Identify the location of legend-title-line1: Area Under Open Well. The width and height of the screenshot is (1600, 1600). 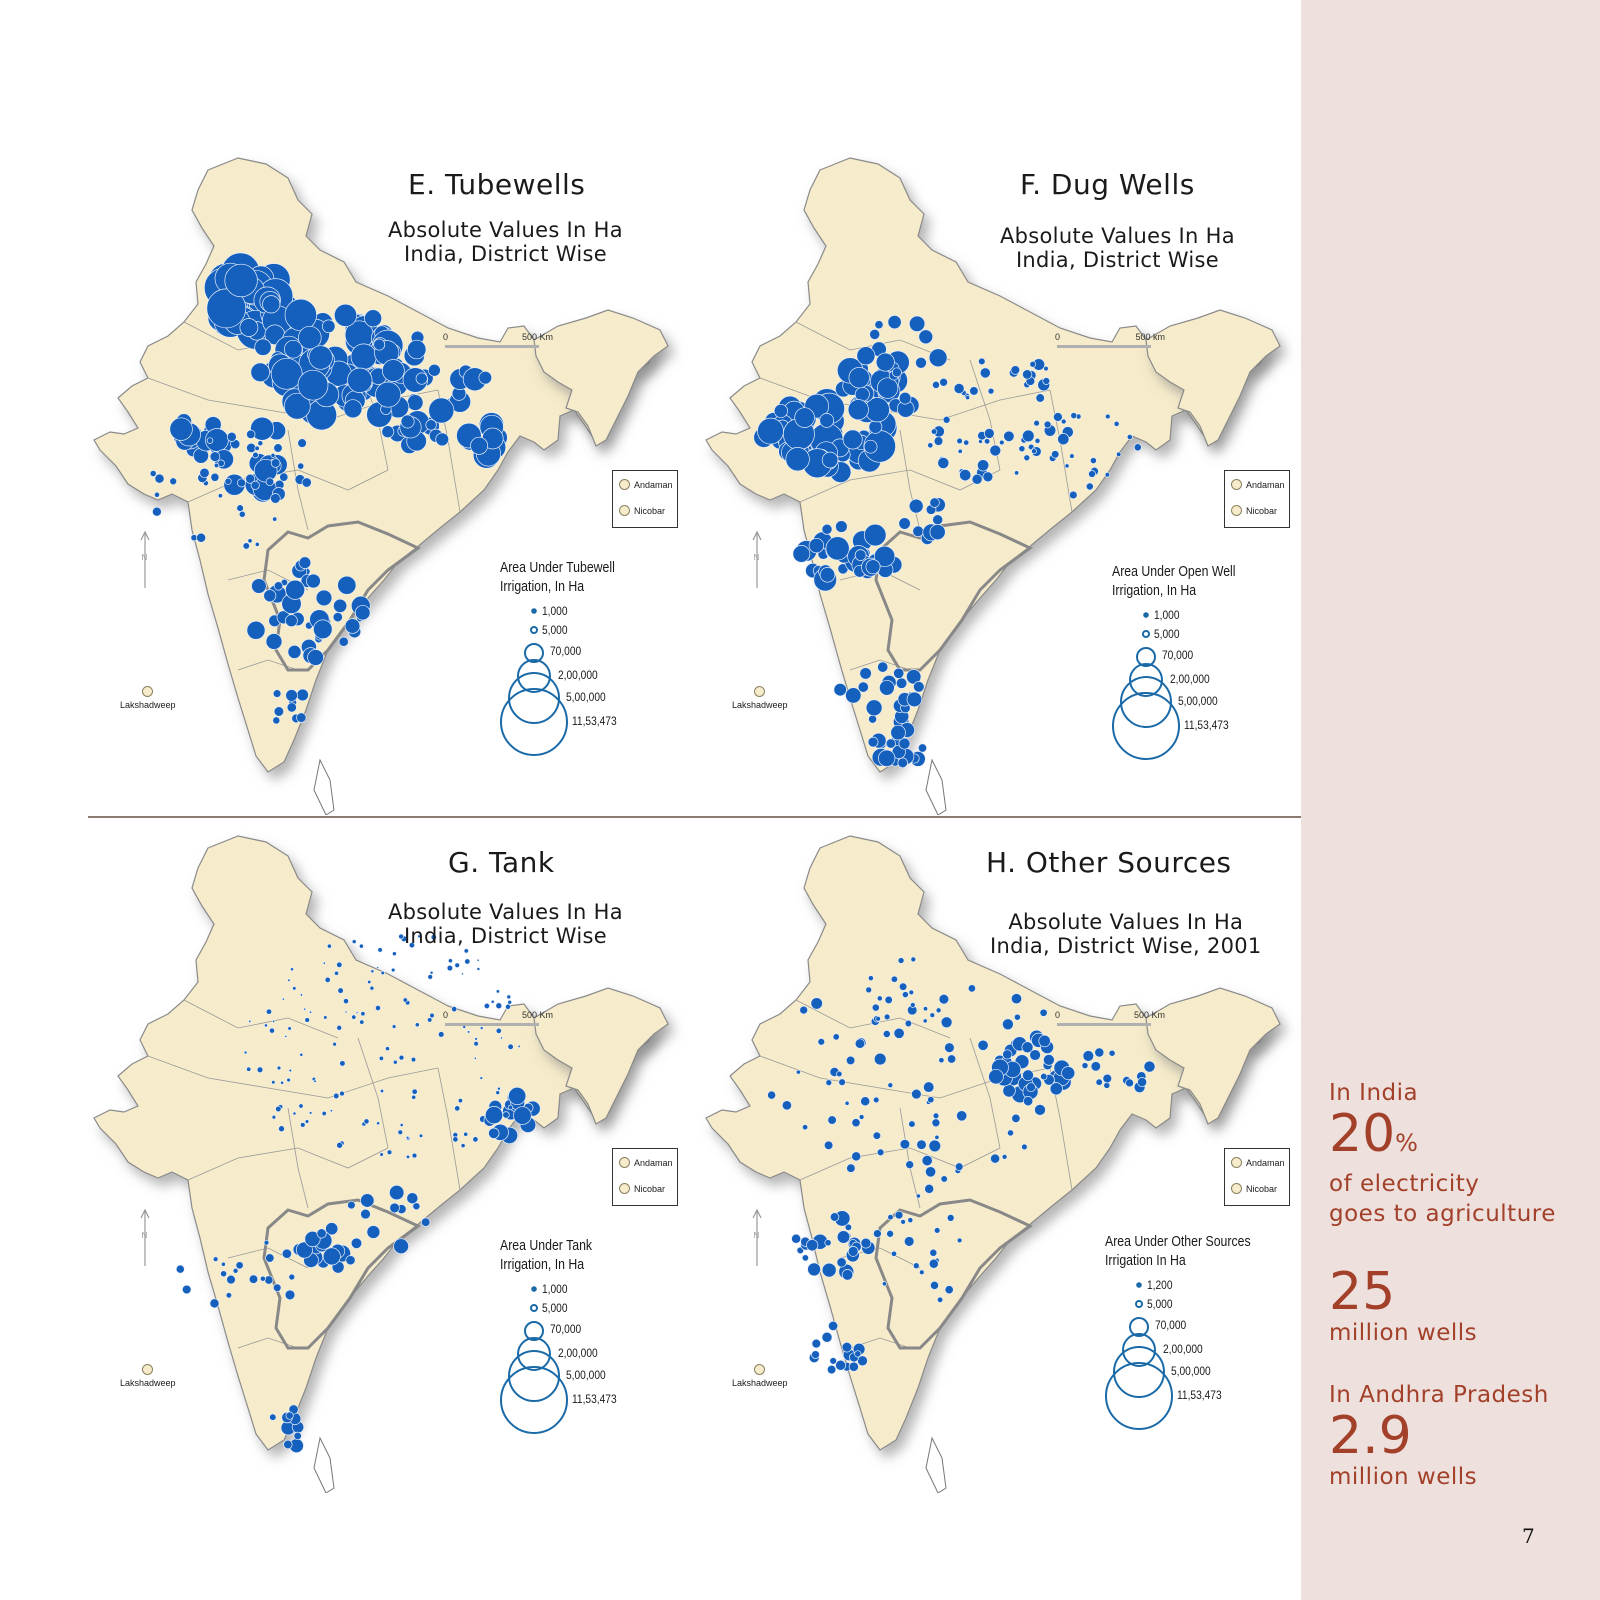
(1174, 571).